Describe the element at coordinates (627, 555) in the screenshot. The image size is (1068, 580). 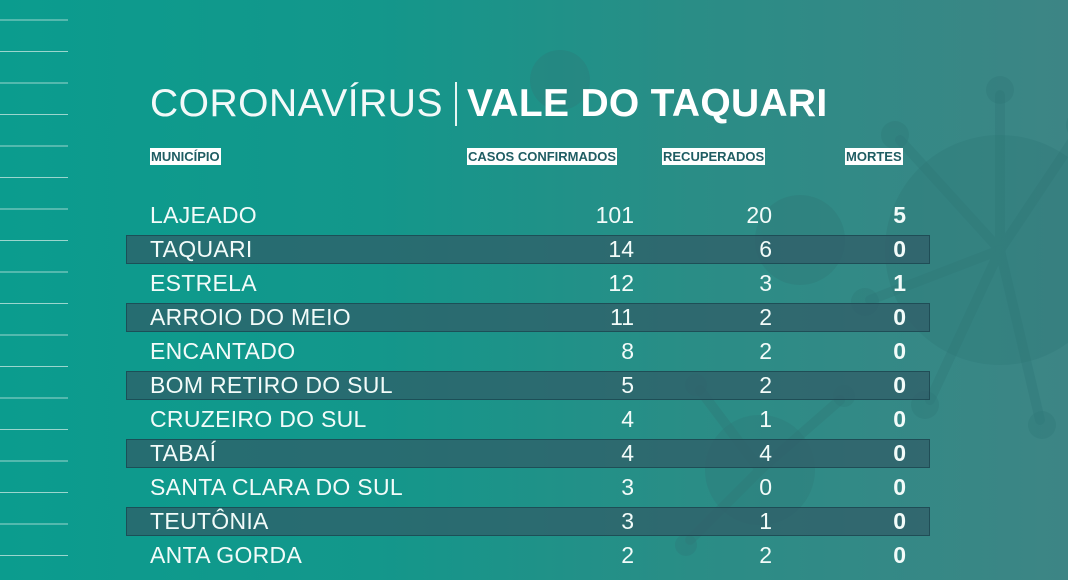
I see `cell-casos-confirmados: 2` at that location.